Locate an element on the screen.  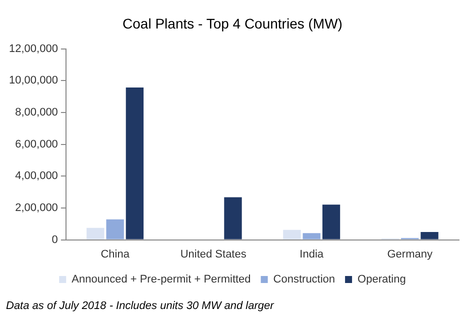
y-tick-label: 6,00,000 is located at coordinates (36, 144).